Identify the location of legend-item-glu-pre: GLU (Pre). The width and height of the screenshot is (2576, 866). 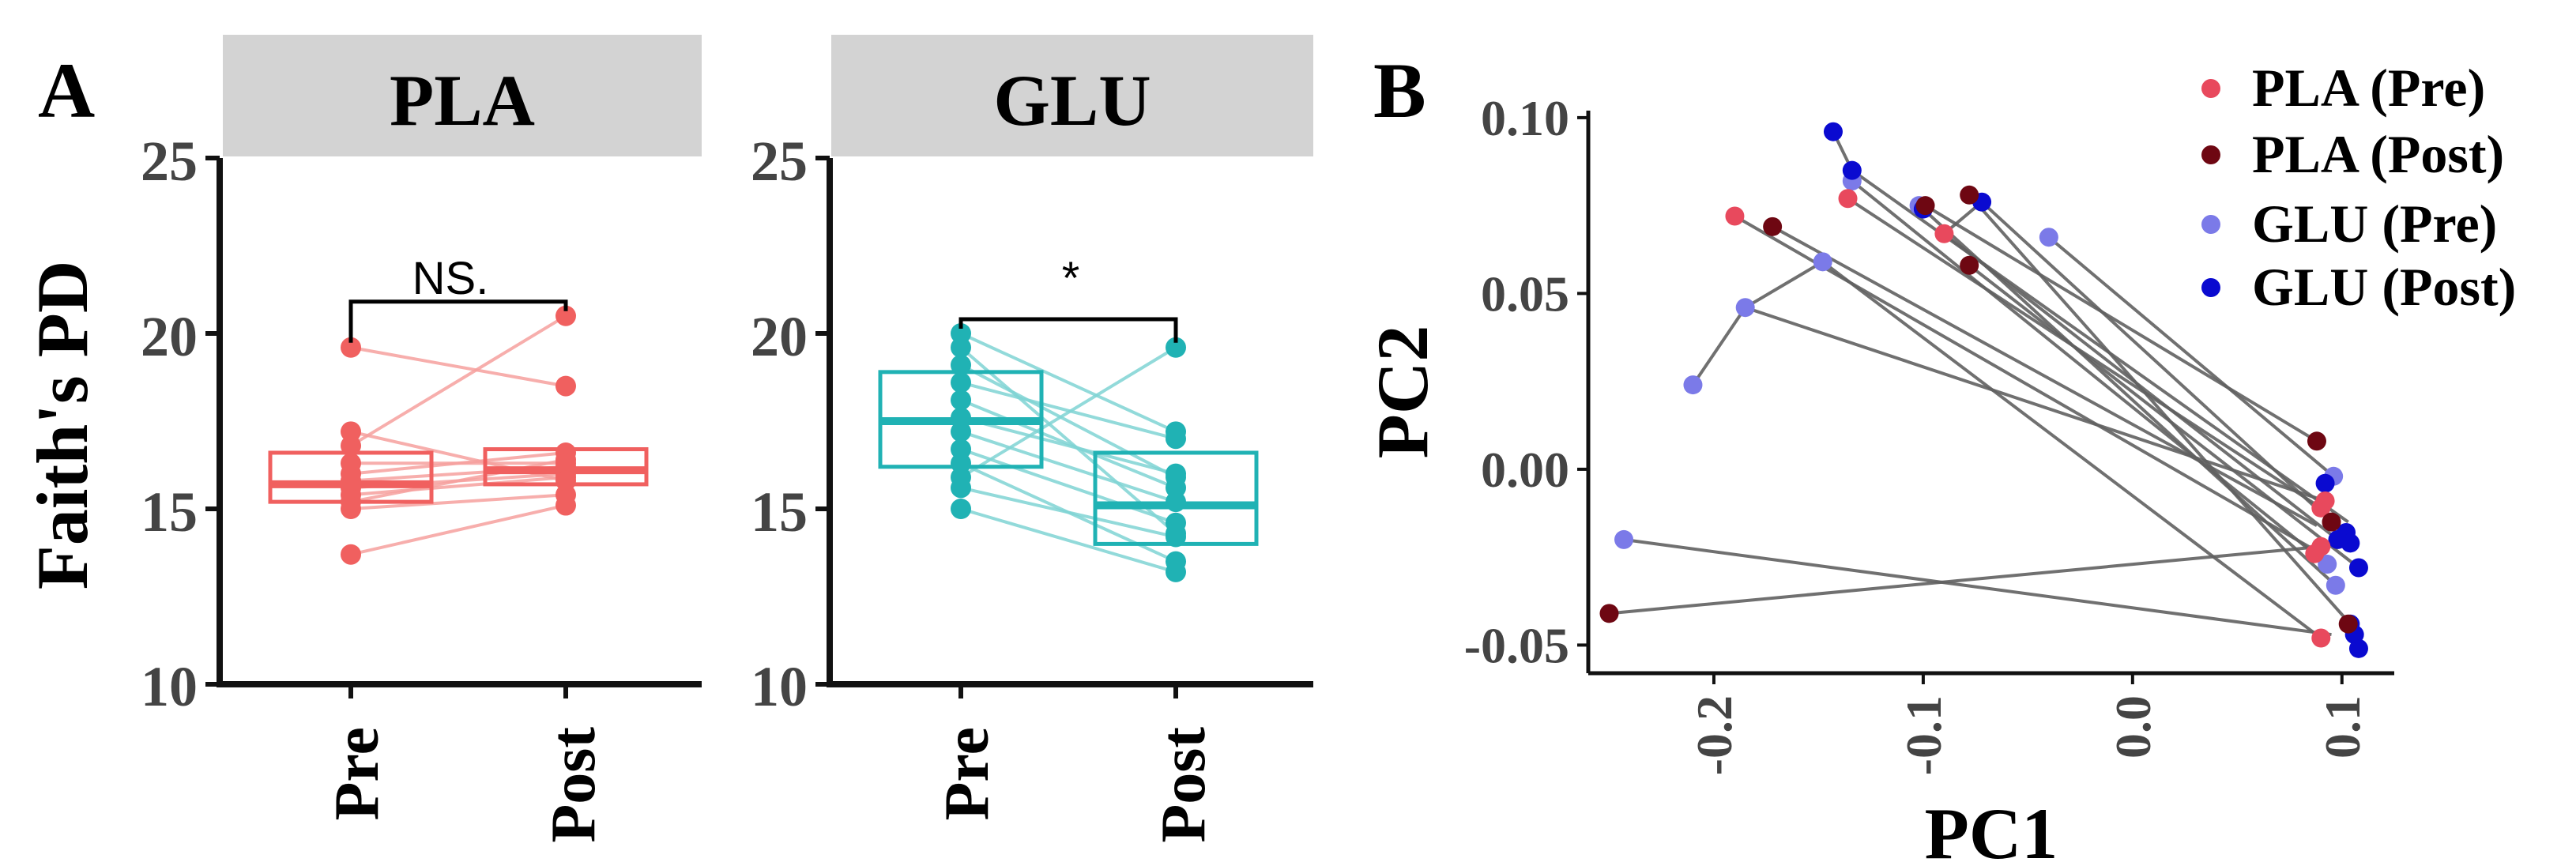
(2349, 224).